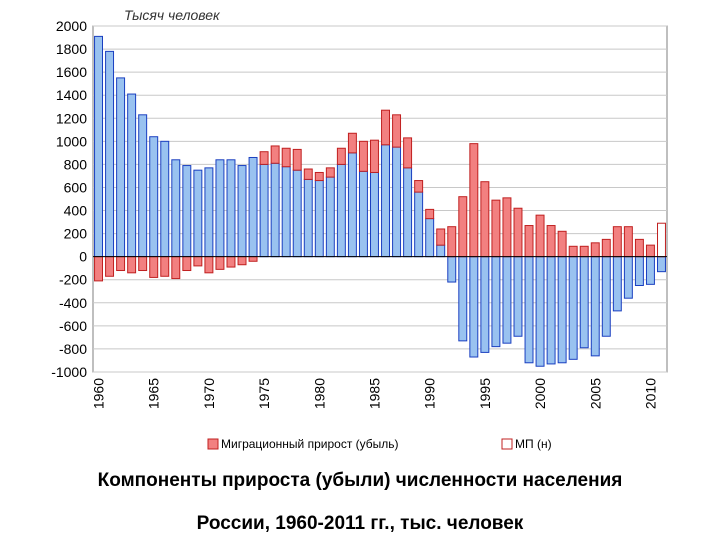 The image size is (720, 540). What do you see at coordinates (533, 444) in the screenshot?
I see `legend-label-mp: МП (н)` at bounding box center [533, 444].